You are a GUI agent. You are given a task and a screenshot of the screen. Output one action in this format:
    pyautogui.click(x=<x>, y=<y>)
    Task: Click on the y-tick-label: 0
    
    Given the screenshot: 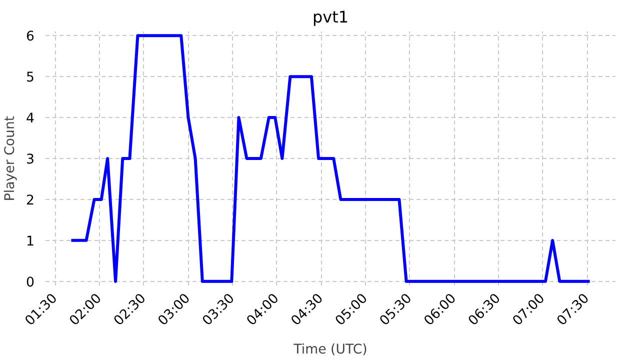 What is the action you would take?
    pyautogui.click(x=30, y=282)
    